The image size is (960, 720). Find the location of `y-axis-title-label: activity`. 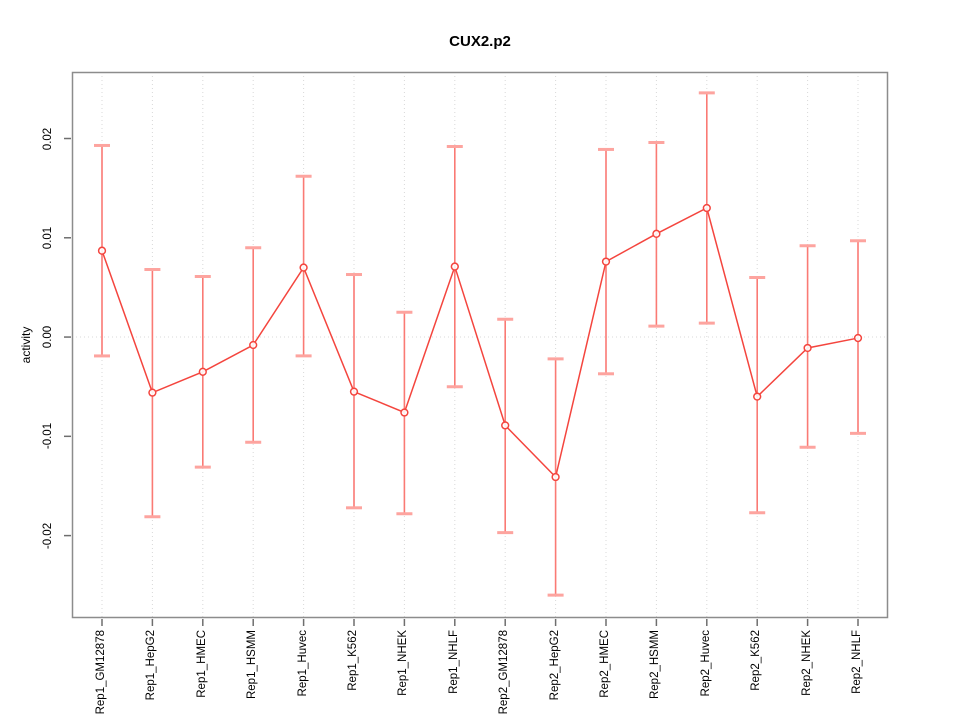

y-axis-title-label: activity is located at coordinates (26, 345).